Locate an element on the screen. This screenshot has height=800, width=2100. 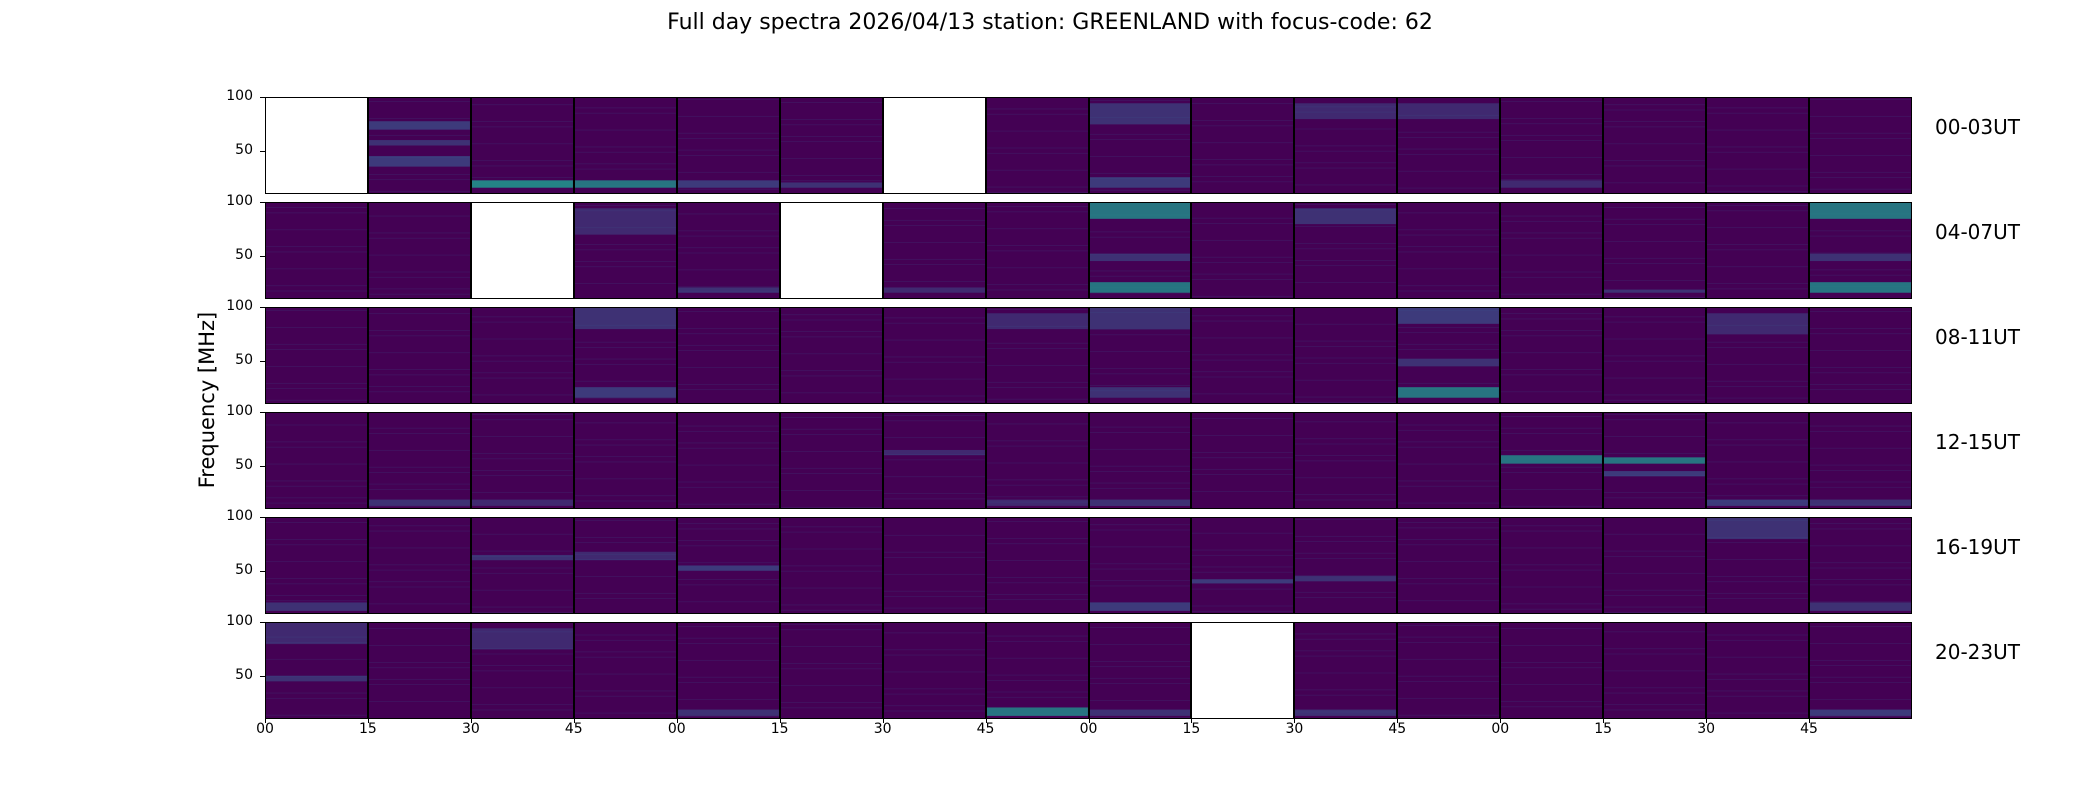
y-tick is located at coordinates (262, 97).